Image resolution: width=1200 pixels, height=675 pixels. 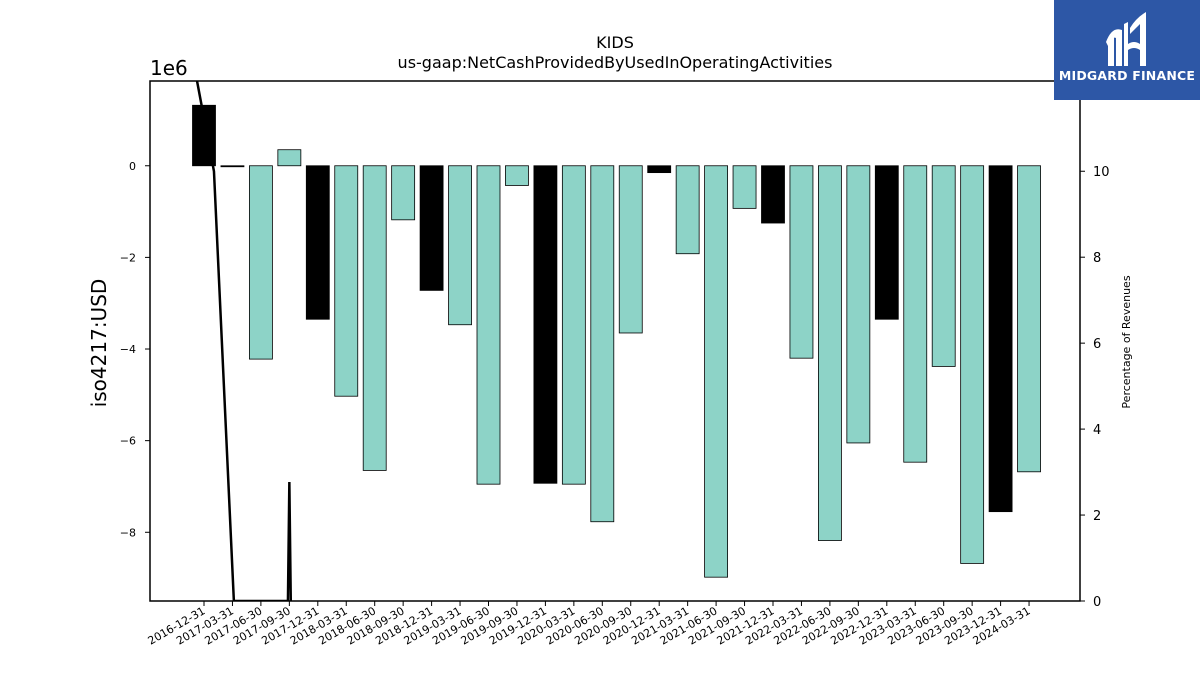 What do you see at coordinates (99, 343) in the screenshot?
I see `y-axis-label: iso4217:USD` at bounding box center [99, 343].